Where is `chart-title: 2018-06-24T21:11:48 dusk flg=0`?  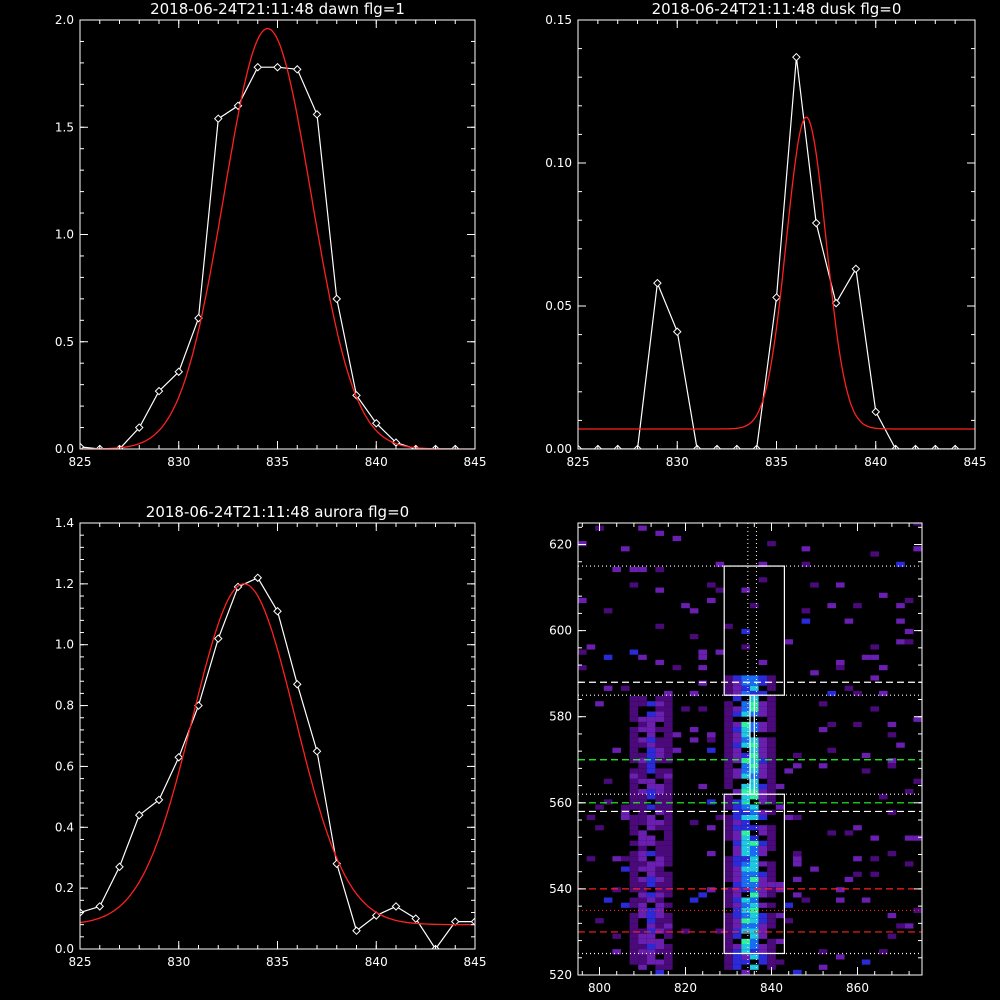 chart-title: 2018-06-24T21:11:48 dusk flg=0 is located at coordinates (777, 9).